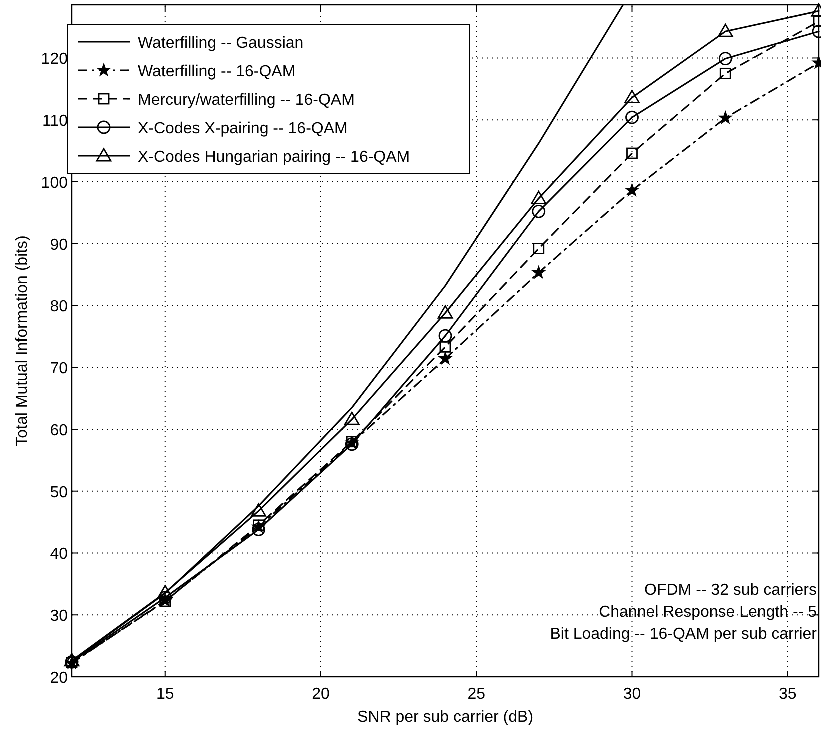 The width and height of the screenshot is (821, 736). What do you see at coordinates (221, 43) in the screenshot?
I see `legend-label: Waterfilling -- Gaussian` at bounding box center [221, 43].